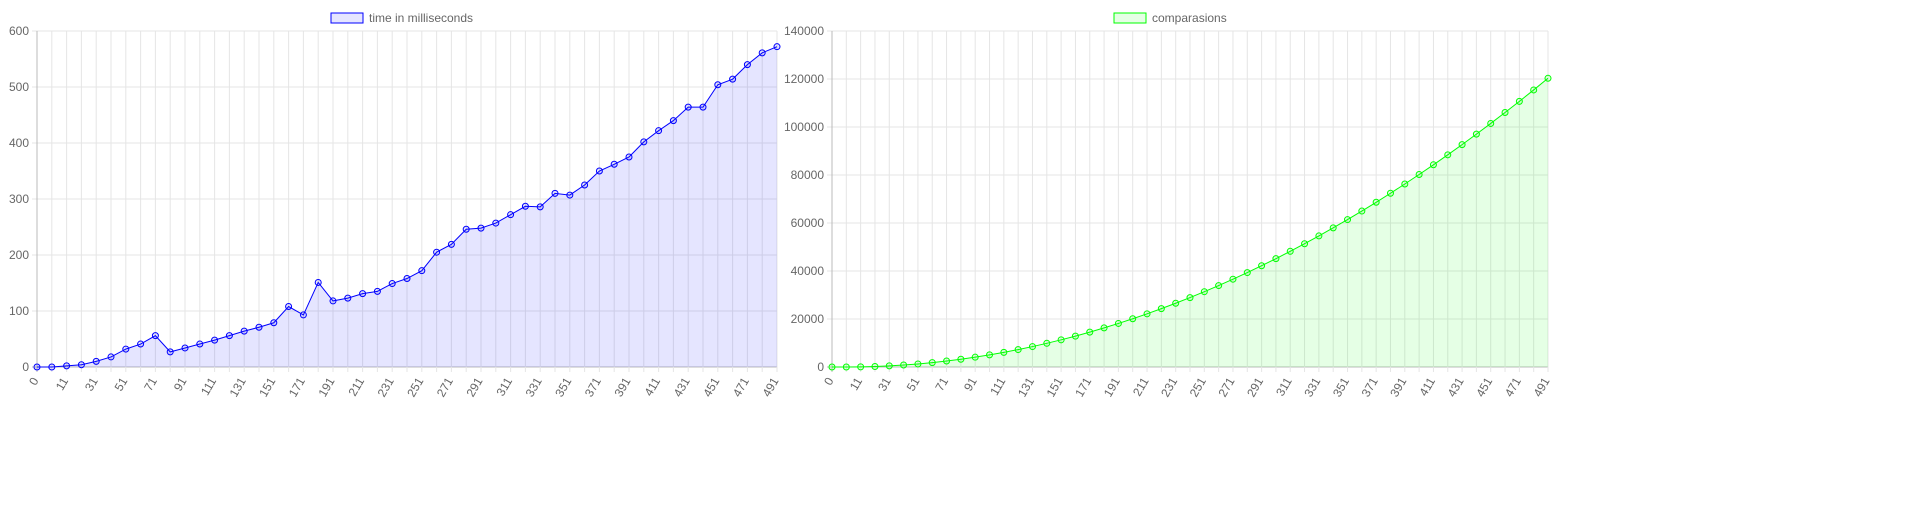  Describe the element at coordinates (19, 143) in the screenshot. I see `y-tick-label: 400` at that location.